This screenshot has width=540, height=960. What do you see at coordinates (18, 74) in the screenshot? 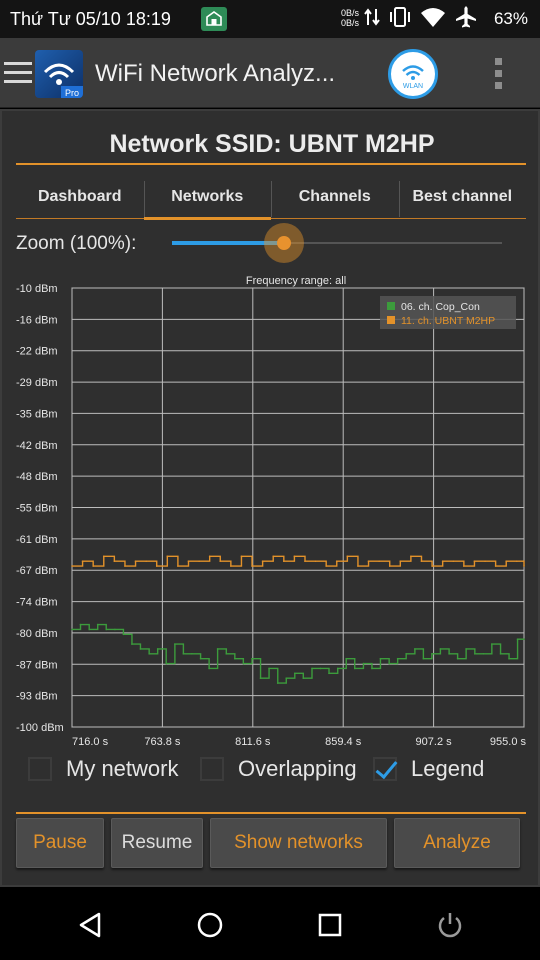
I see `hamburger-menu-icon` at bounding box center [18, 74].